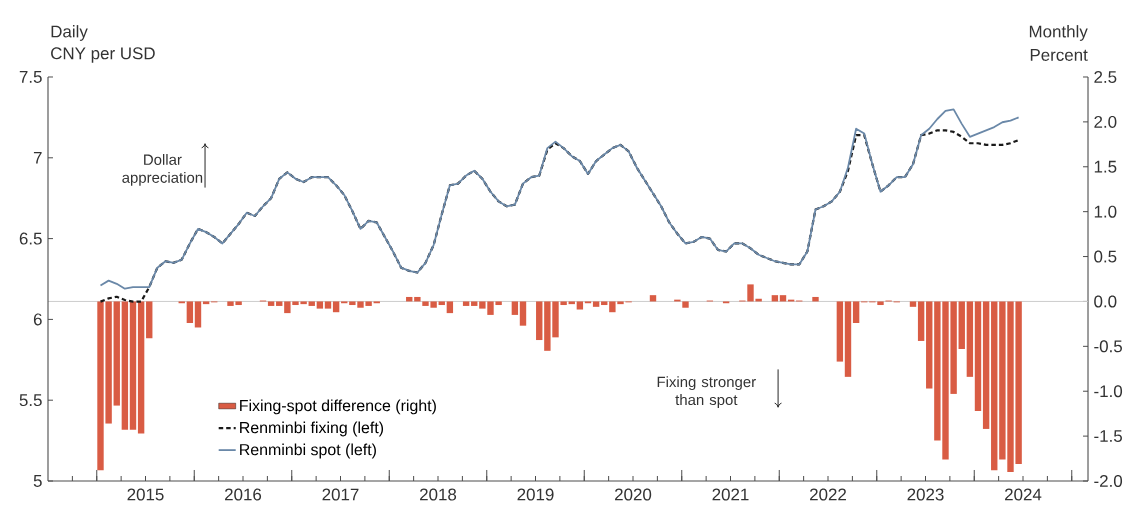 The image size is (1135, 522). Describe the element at coordinates (1108, 391) in the screenshot. I see `y2-tick-label: -1.0` at that location.